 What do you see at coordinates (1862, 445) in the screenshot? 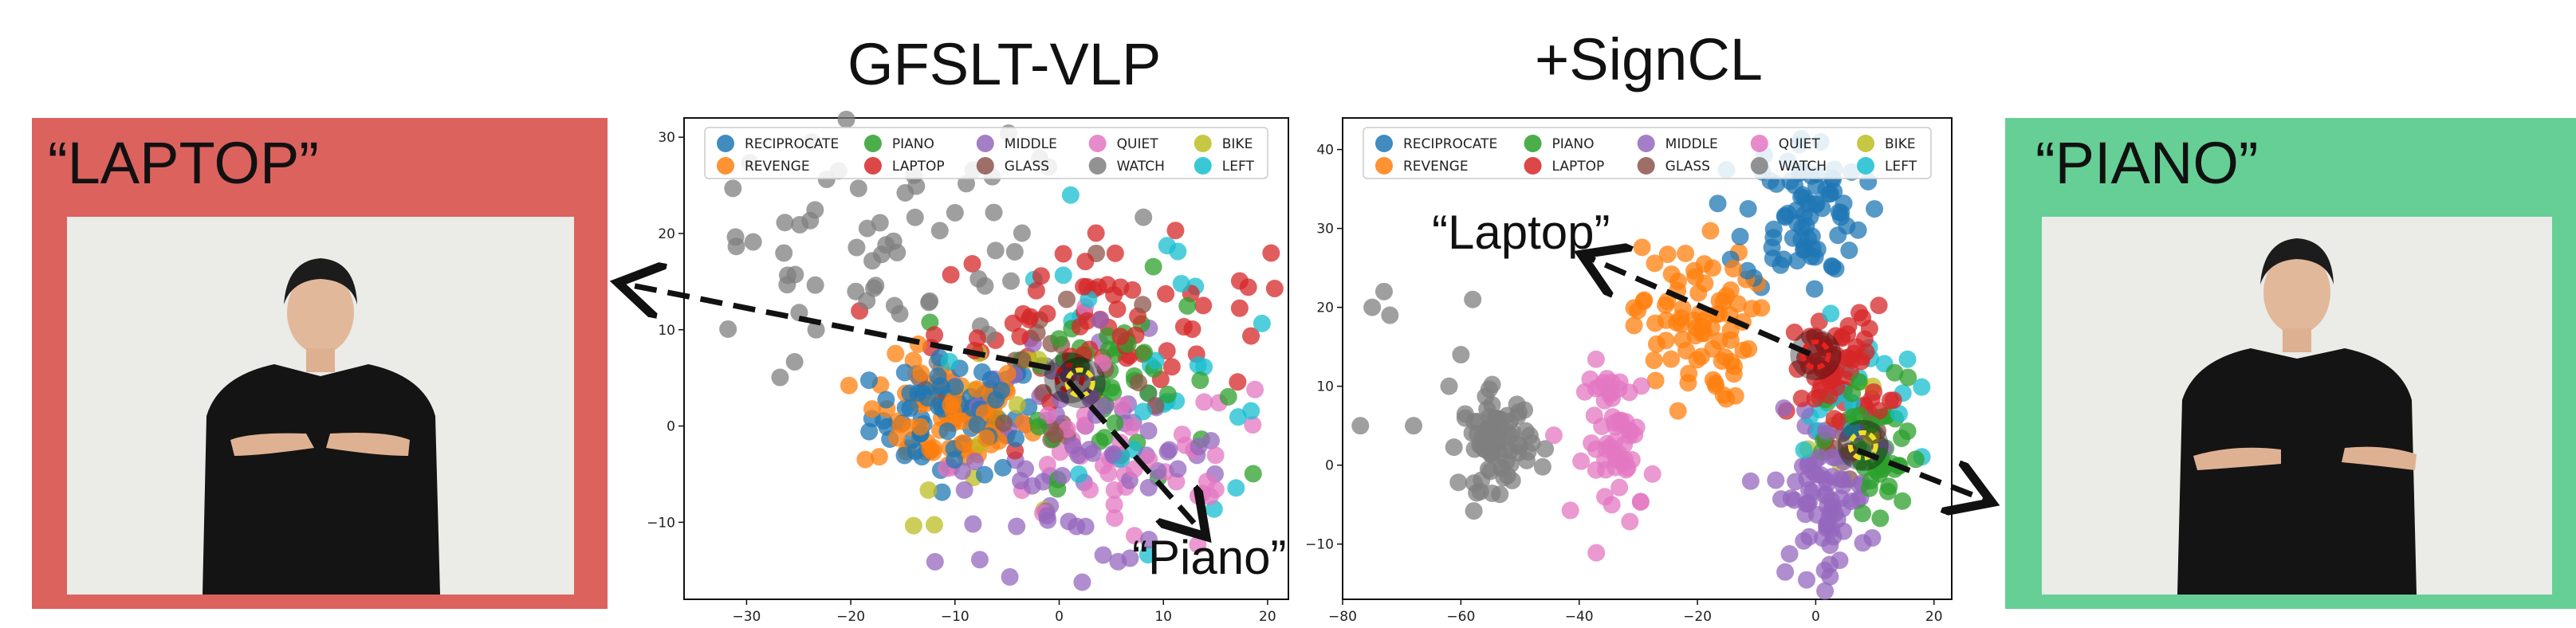
I see `highlight-piano` at bounding box center [1862, 445].